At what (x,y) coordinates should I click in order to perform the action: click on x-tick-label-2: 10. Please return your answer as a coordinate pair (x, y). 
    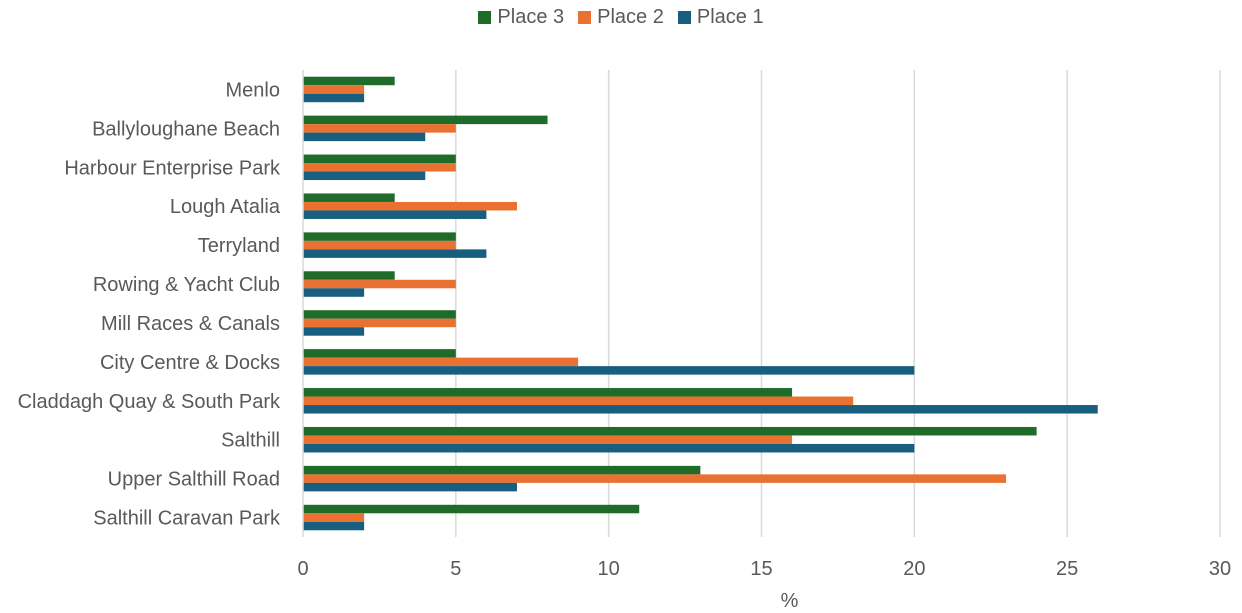
    Looking at the image, I should click on (609, 569).